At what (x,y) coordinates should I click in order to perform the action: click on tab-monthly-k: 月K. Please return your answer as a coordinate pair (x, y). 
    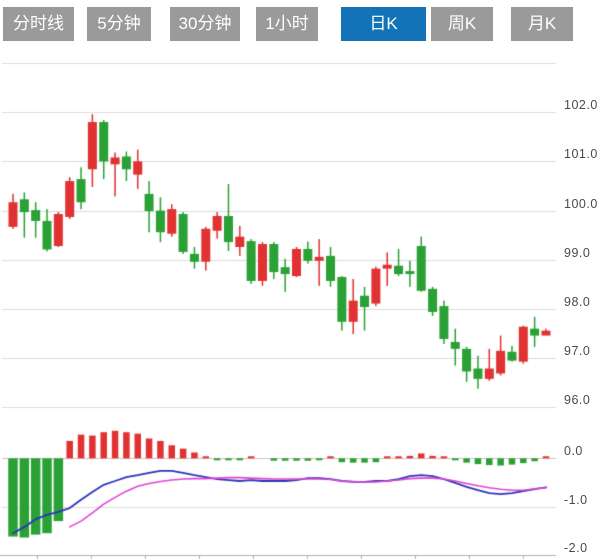
    Looking at the image, I should click on (542, 24).